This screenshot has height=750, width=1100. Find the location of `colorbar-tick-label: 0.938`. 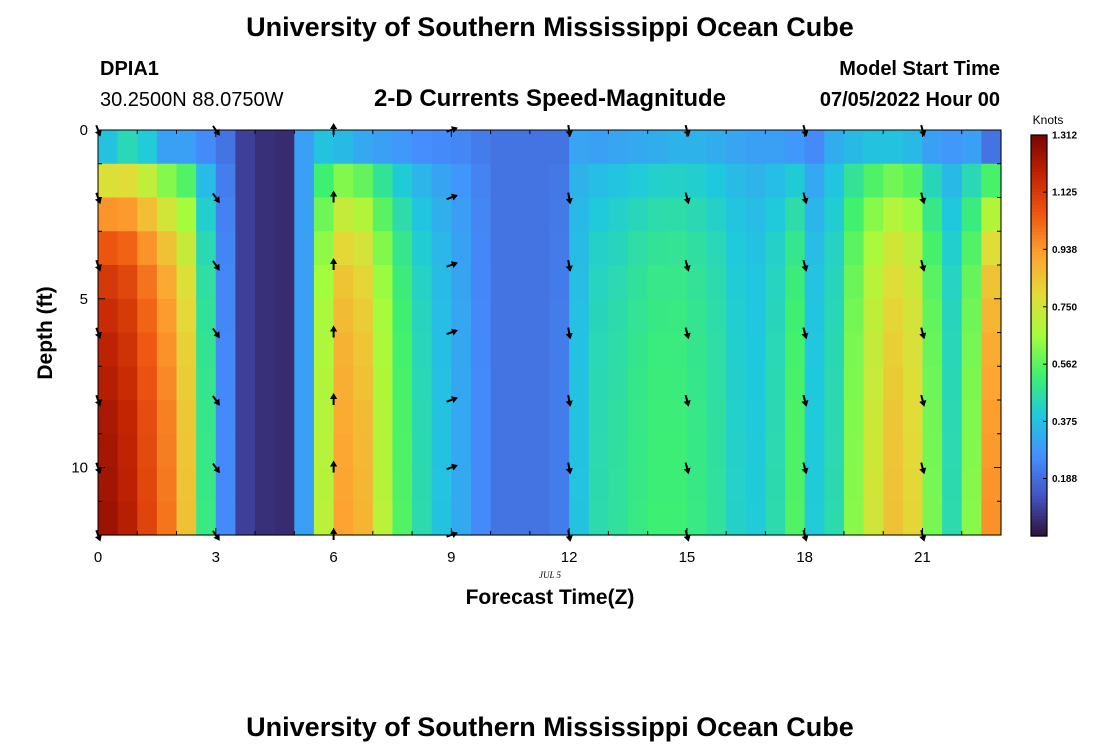

colorbar-tick-label: 0.938 is located at coordinates (1064, 250).